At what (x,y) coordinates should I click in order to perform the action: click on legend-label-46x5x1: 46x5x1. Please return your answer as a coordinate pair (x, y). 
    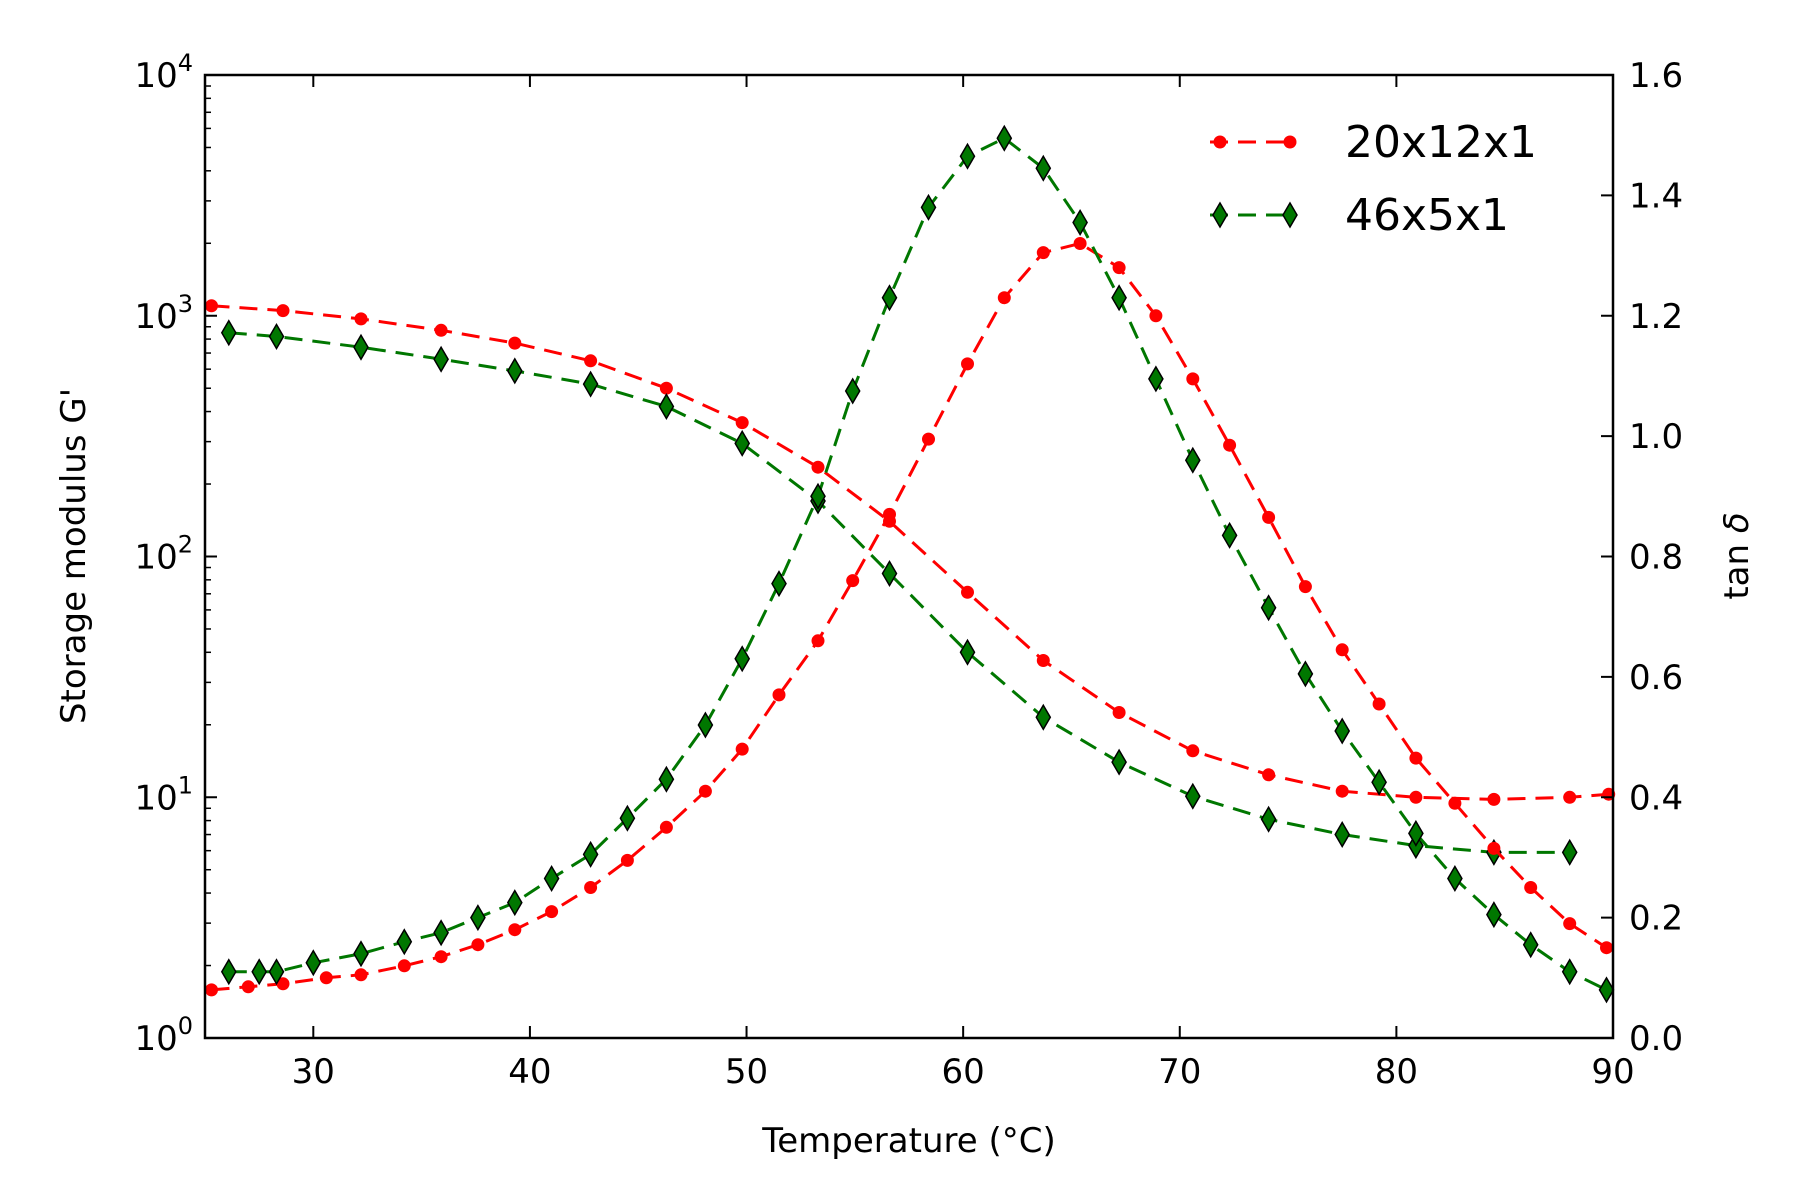
    Looking at the image, I should click on (1427, 215).